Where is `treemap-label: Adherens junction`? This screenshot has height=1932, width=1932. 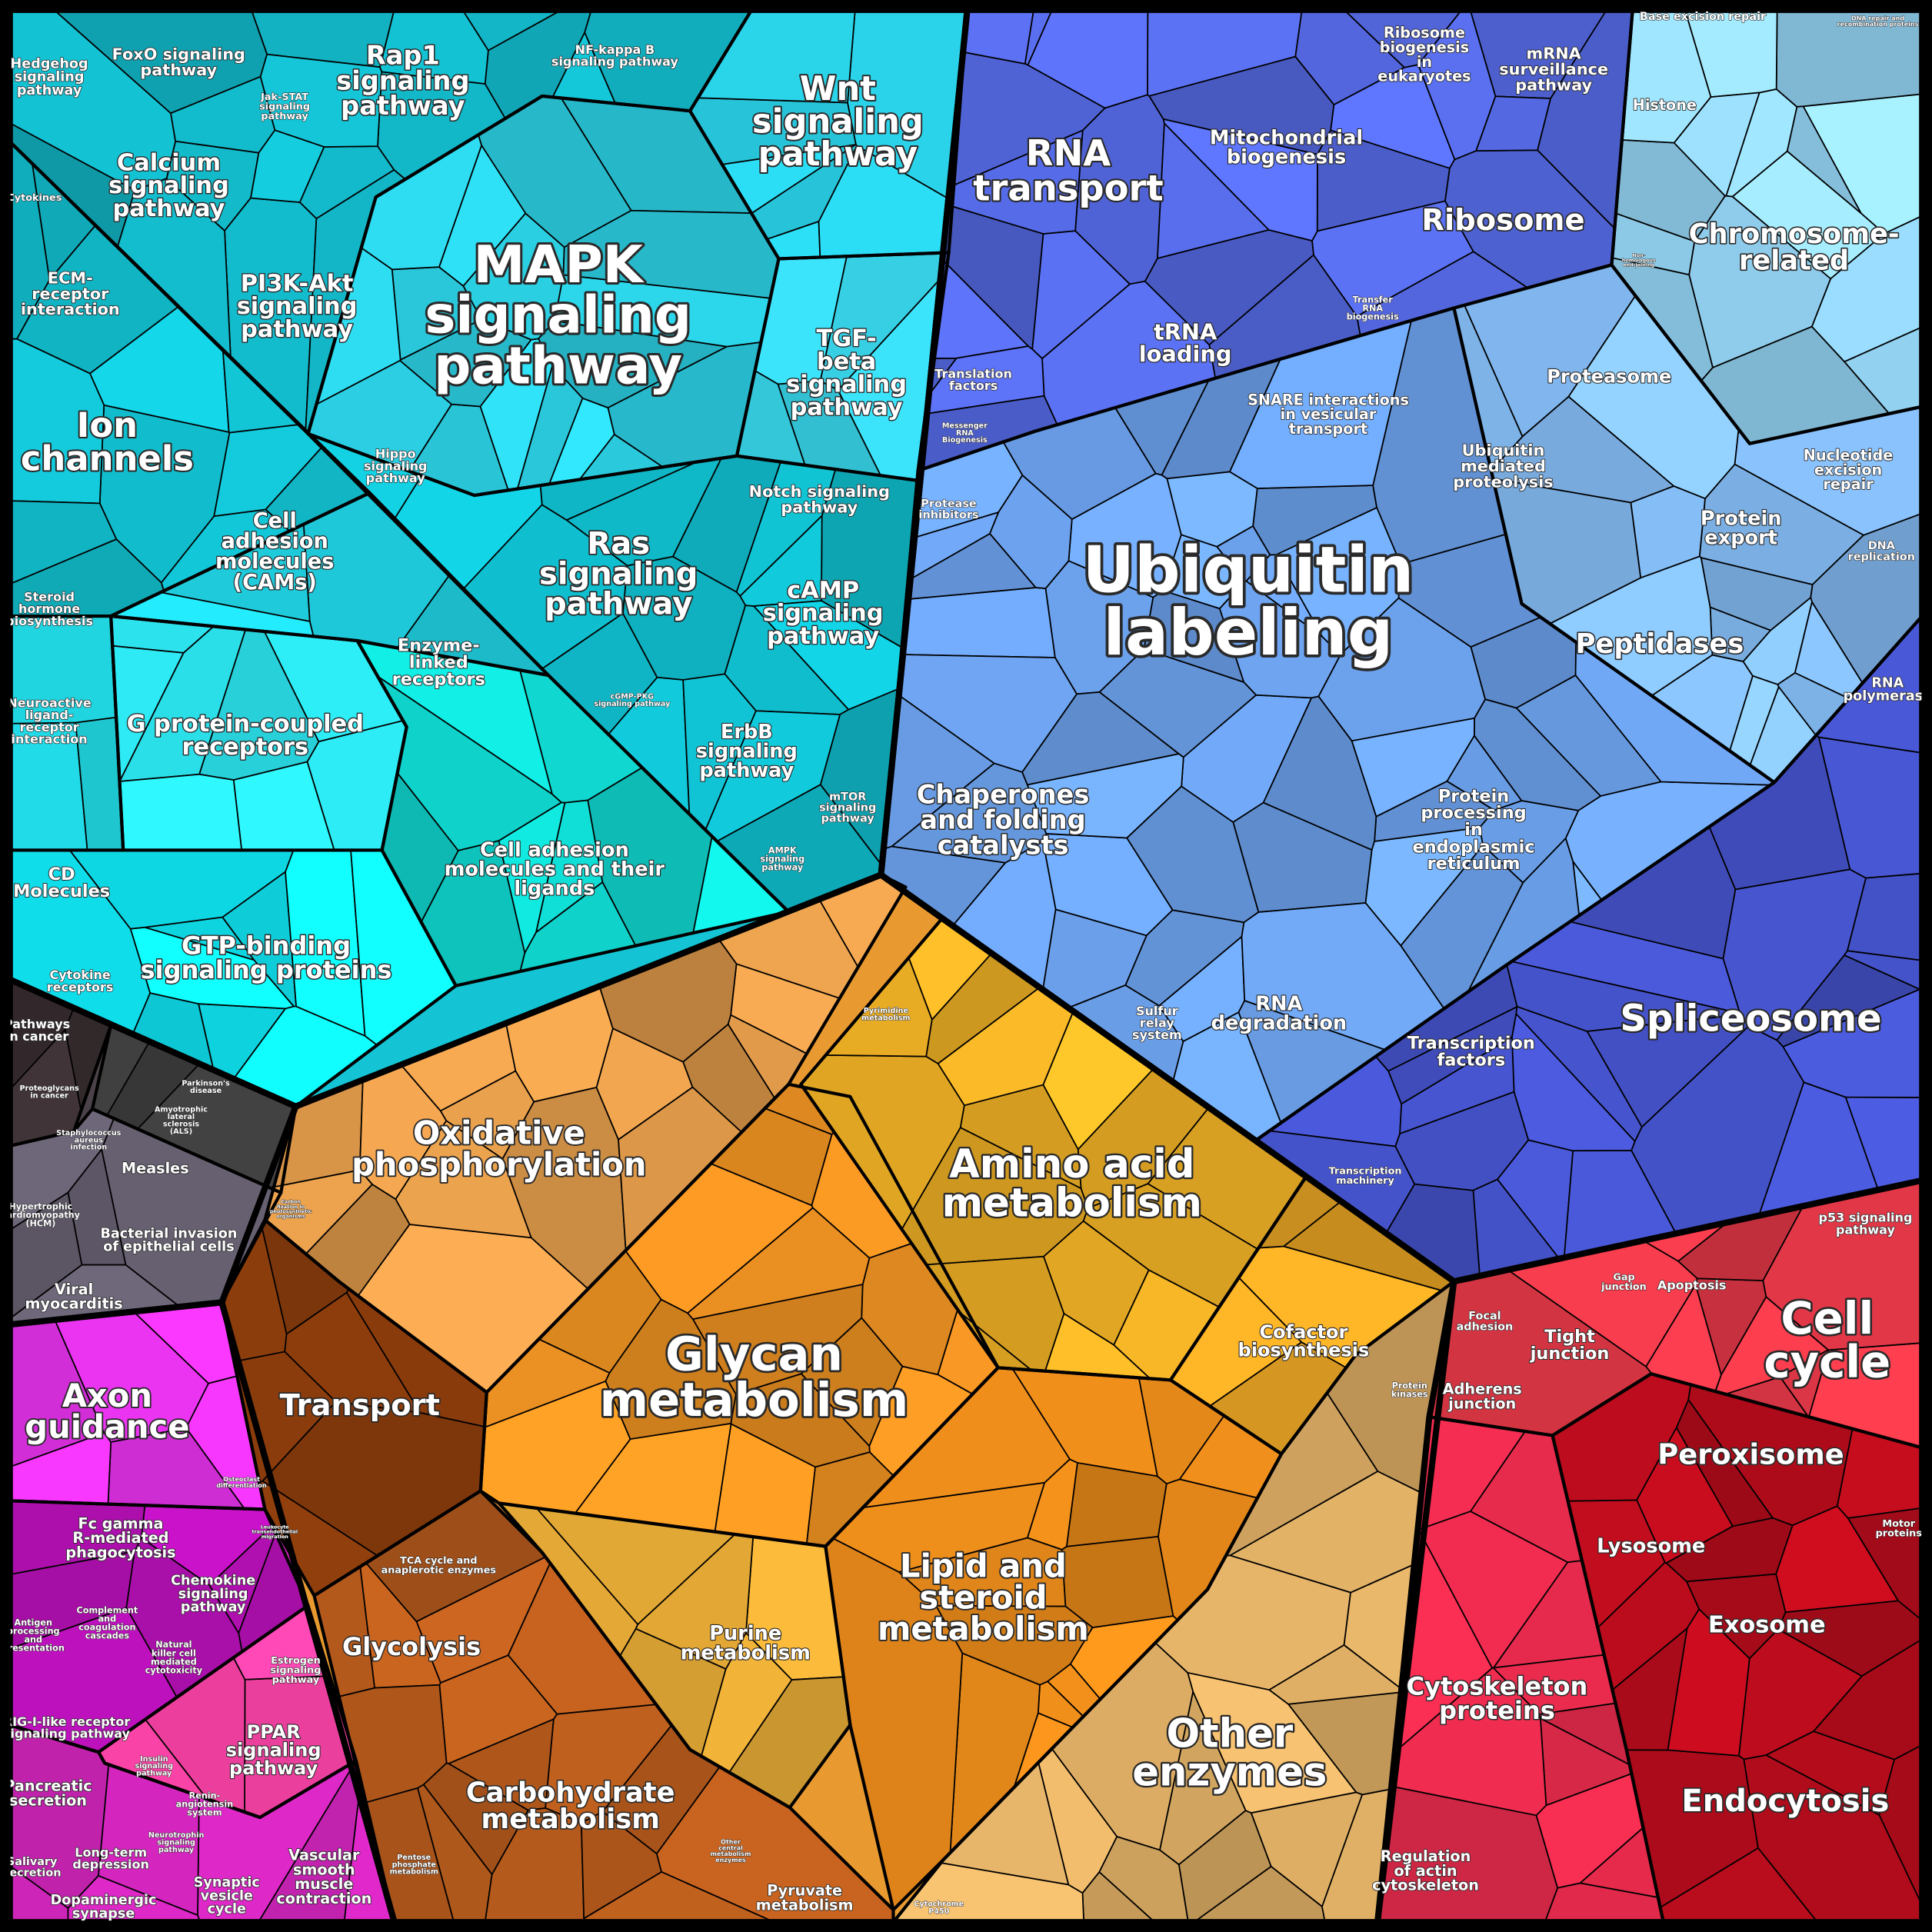 treemap-label: Adherens junction is located at coordinates (1482, 1397).